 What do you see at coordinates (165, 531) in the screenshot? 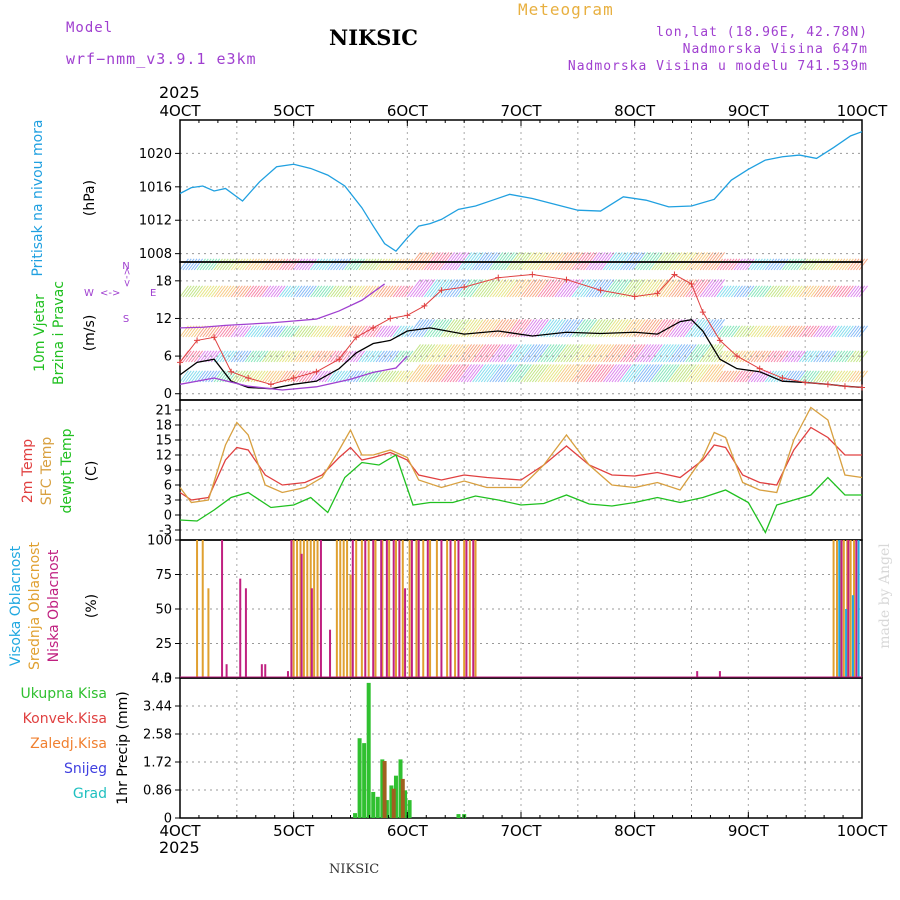
I see `temp-ytick-label: -3` at bounding box center [165, 531].